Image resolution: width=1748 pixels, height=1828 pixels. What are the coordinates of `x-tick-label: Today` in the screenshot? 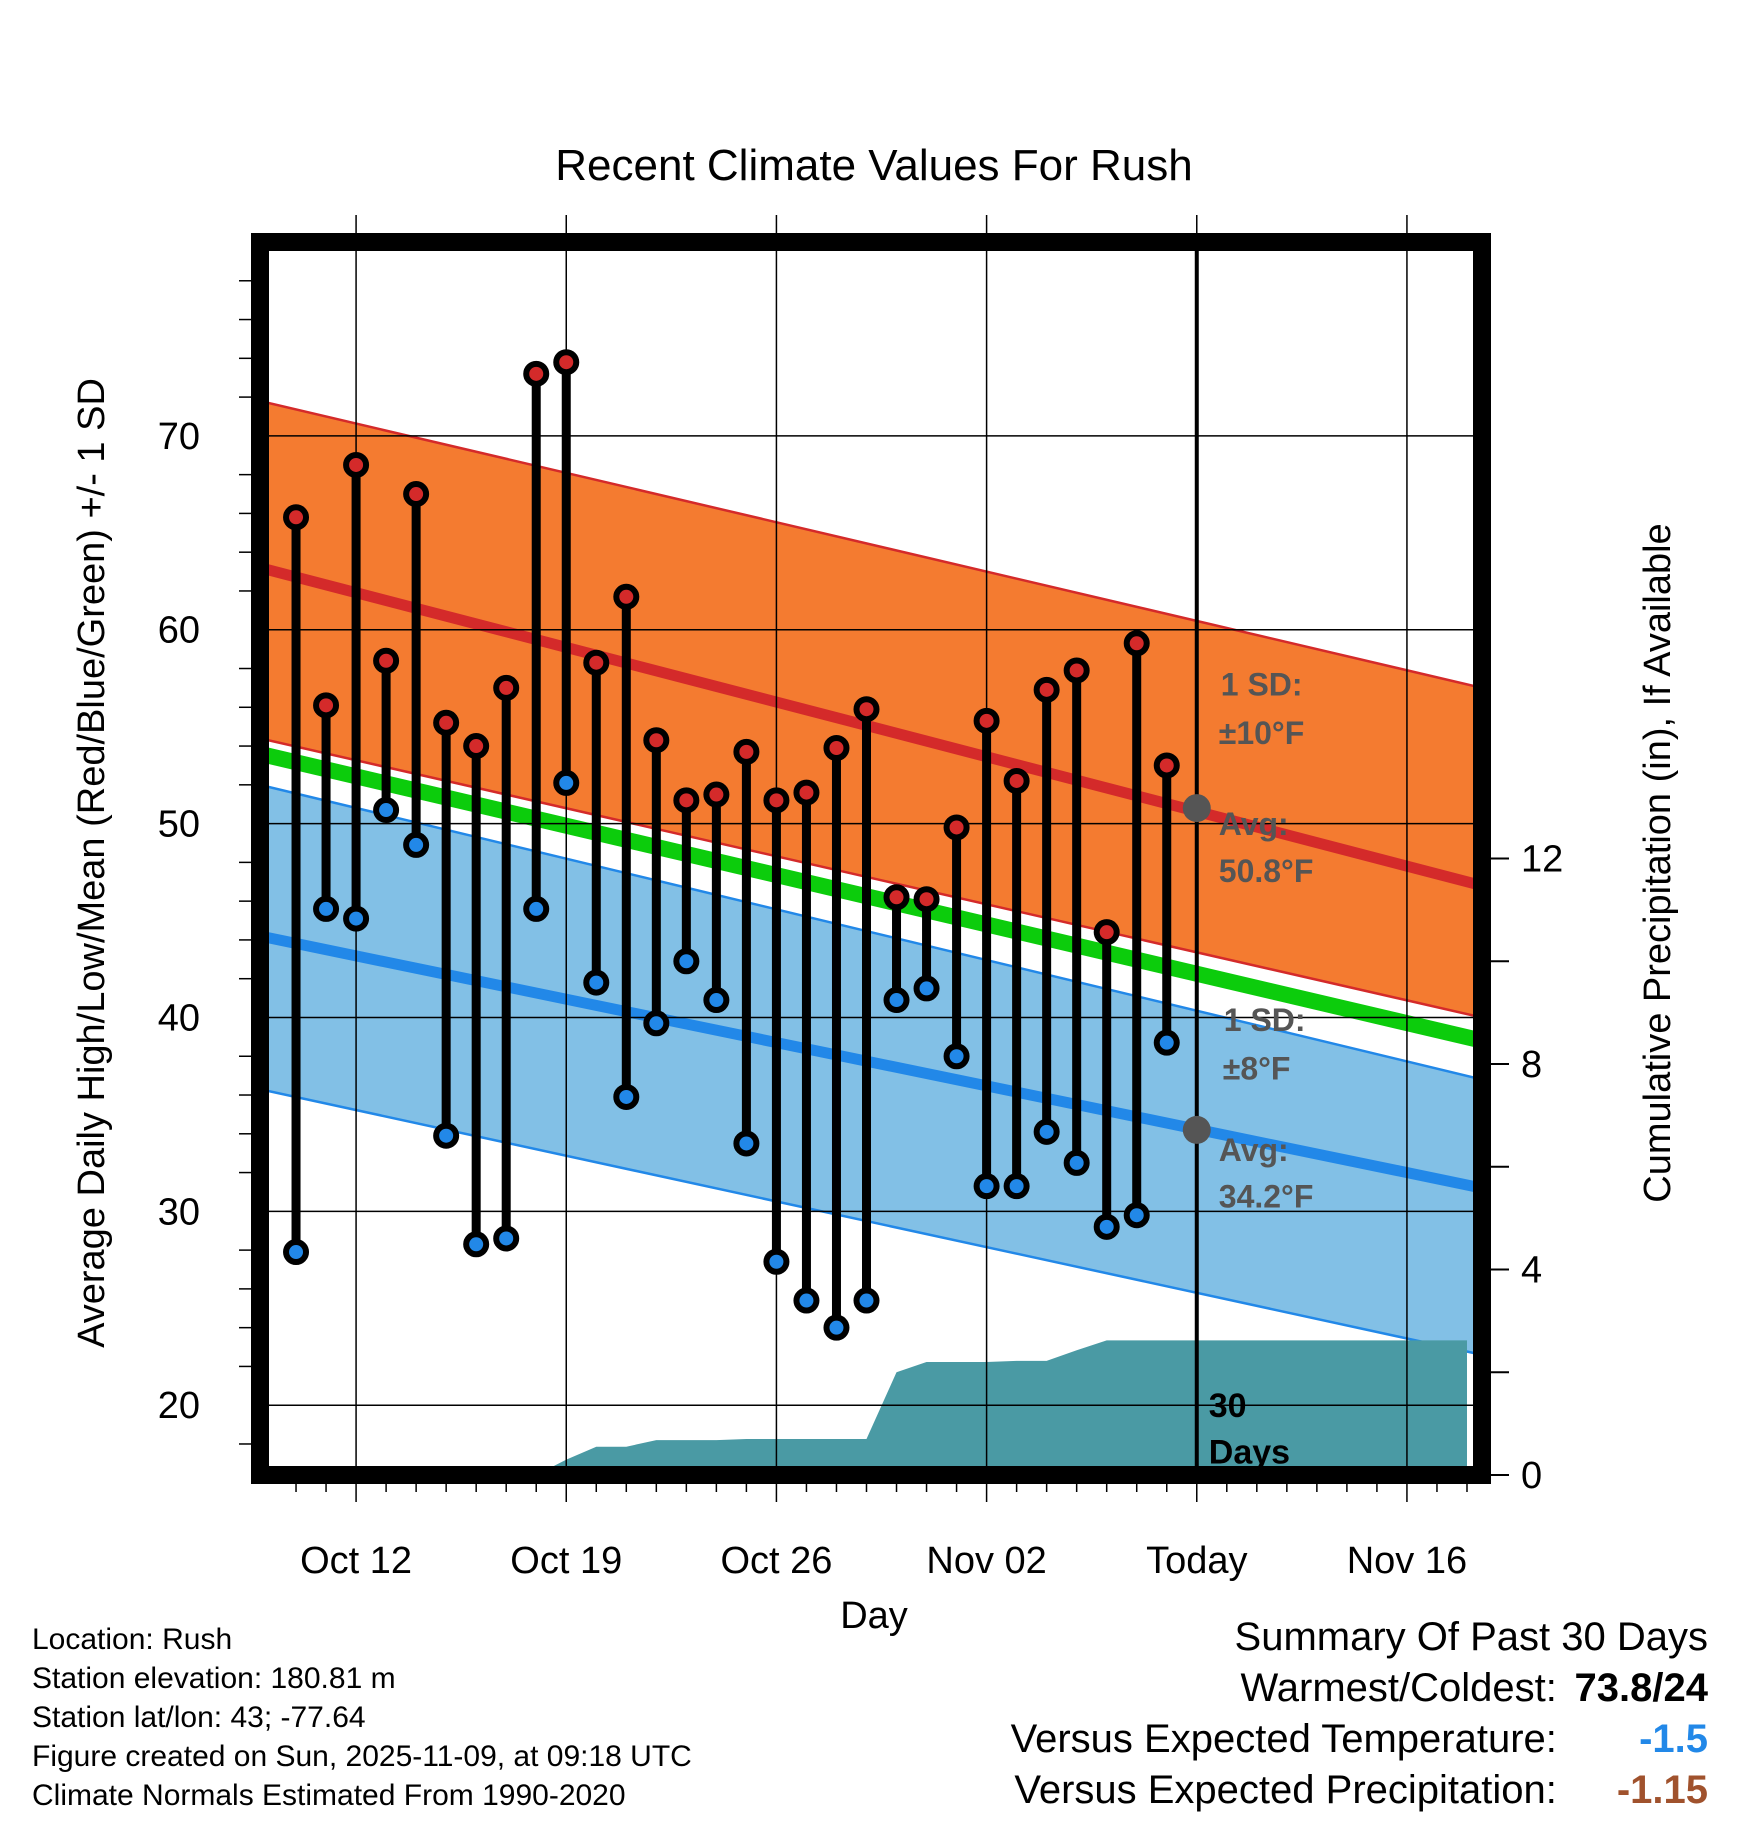 It's located at (1196, 1561).